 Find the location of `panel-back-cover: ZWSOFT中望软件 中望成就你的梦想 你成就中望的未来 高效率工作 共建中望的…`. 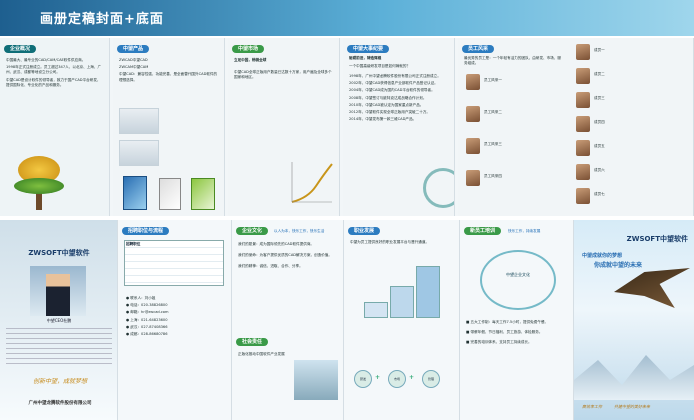

panel-back-cover: ZWSOFT中望软件 中望成就你的梦想 你成就中望的未来 高效率工作 共建中望的… is located at coordinates (634, 320).